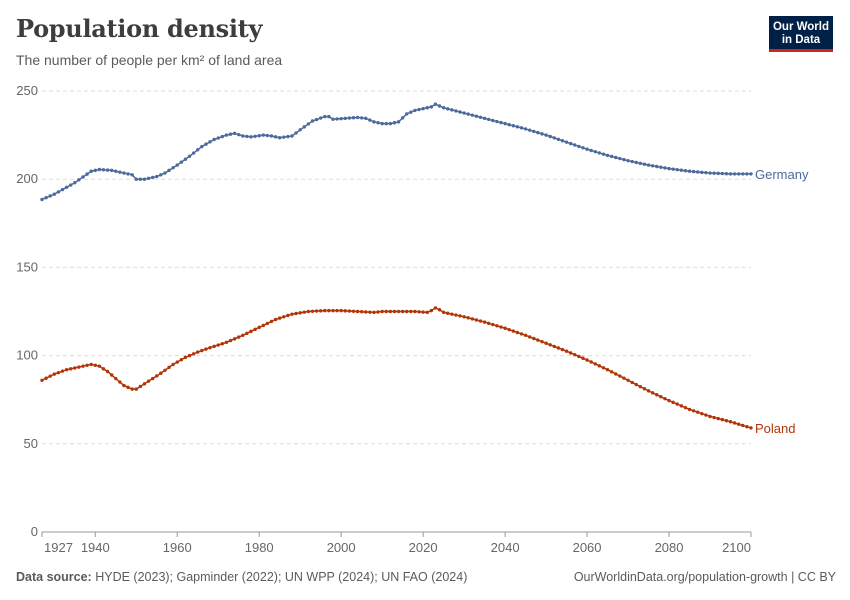 This screenshot has width=850, height=600. What do you see at coordinates (801, 34) in the screenshot?
I see `owid-logo: Our World in Data` at bounding box center [801, 34].